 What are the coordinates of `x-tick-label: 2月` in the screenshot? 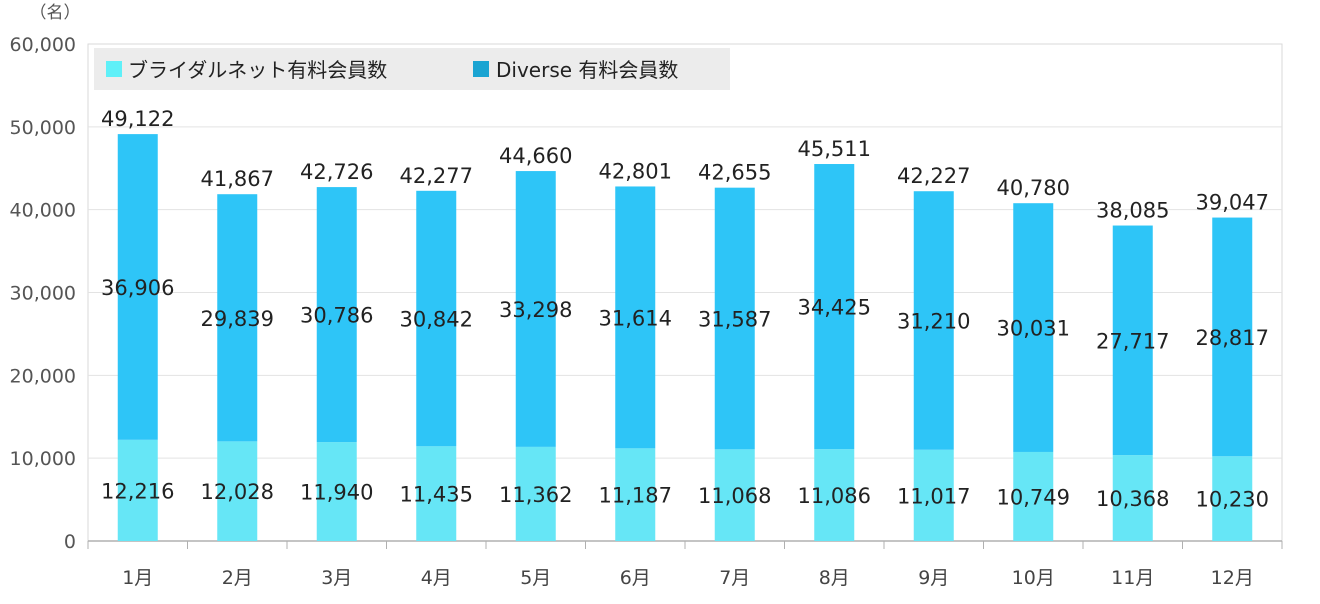 It's located at (237, 578).